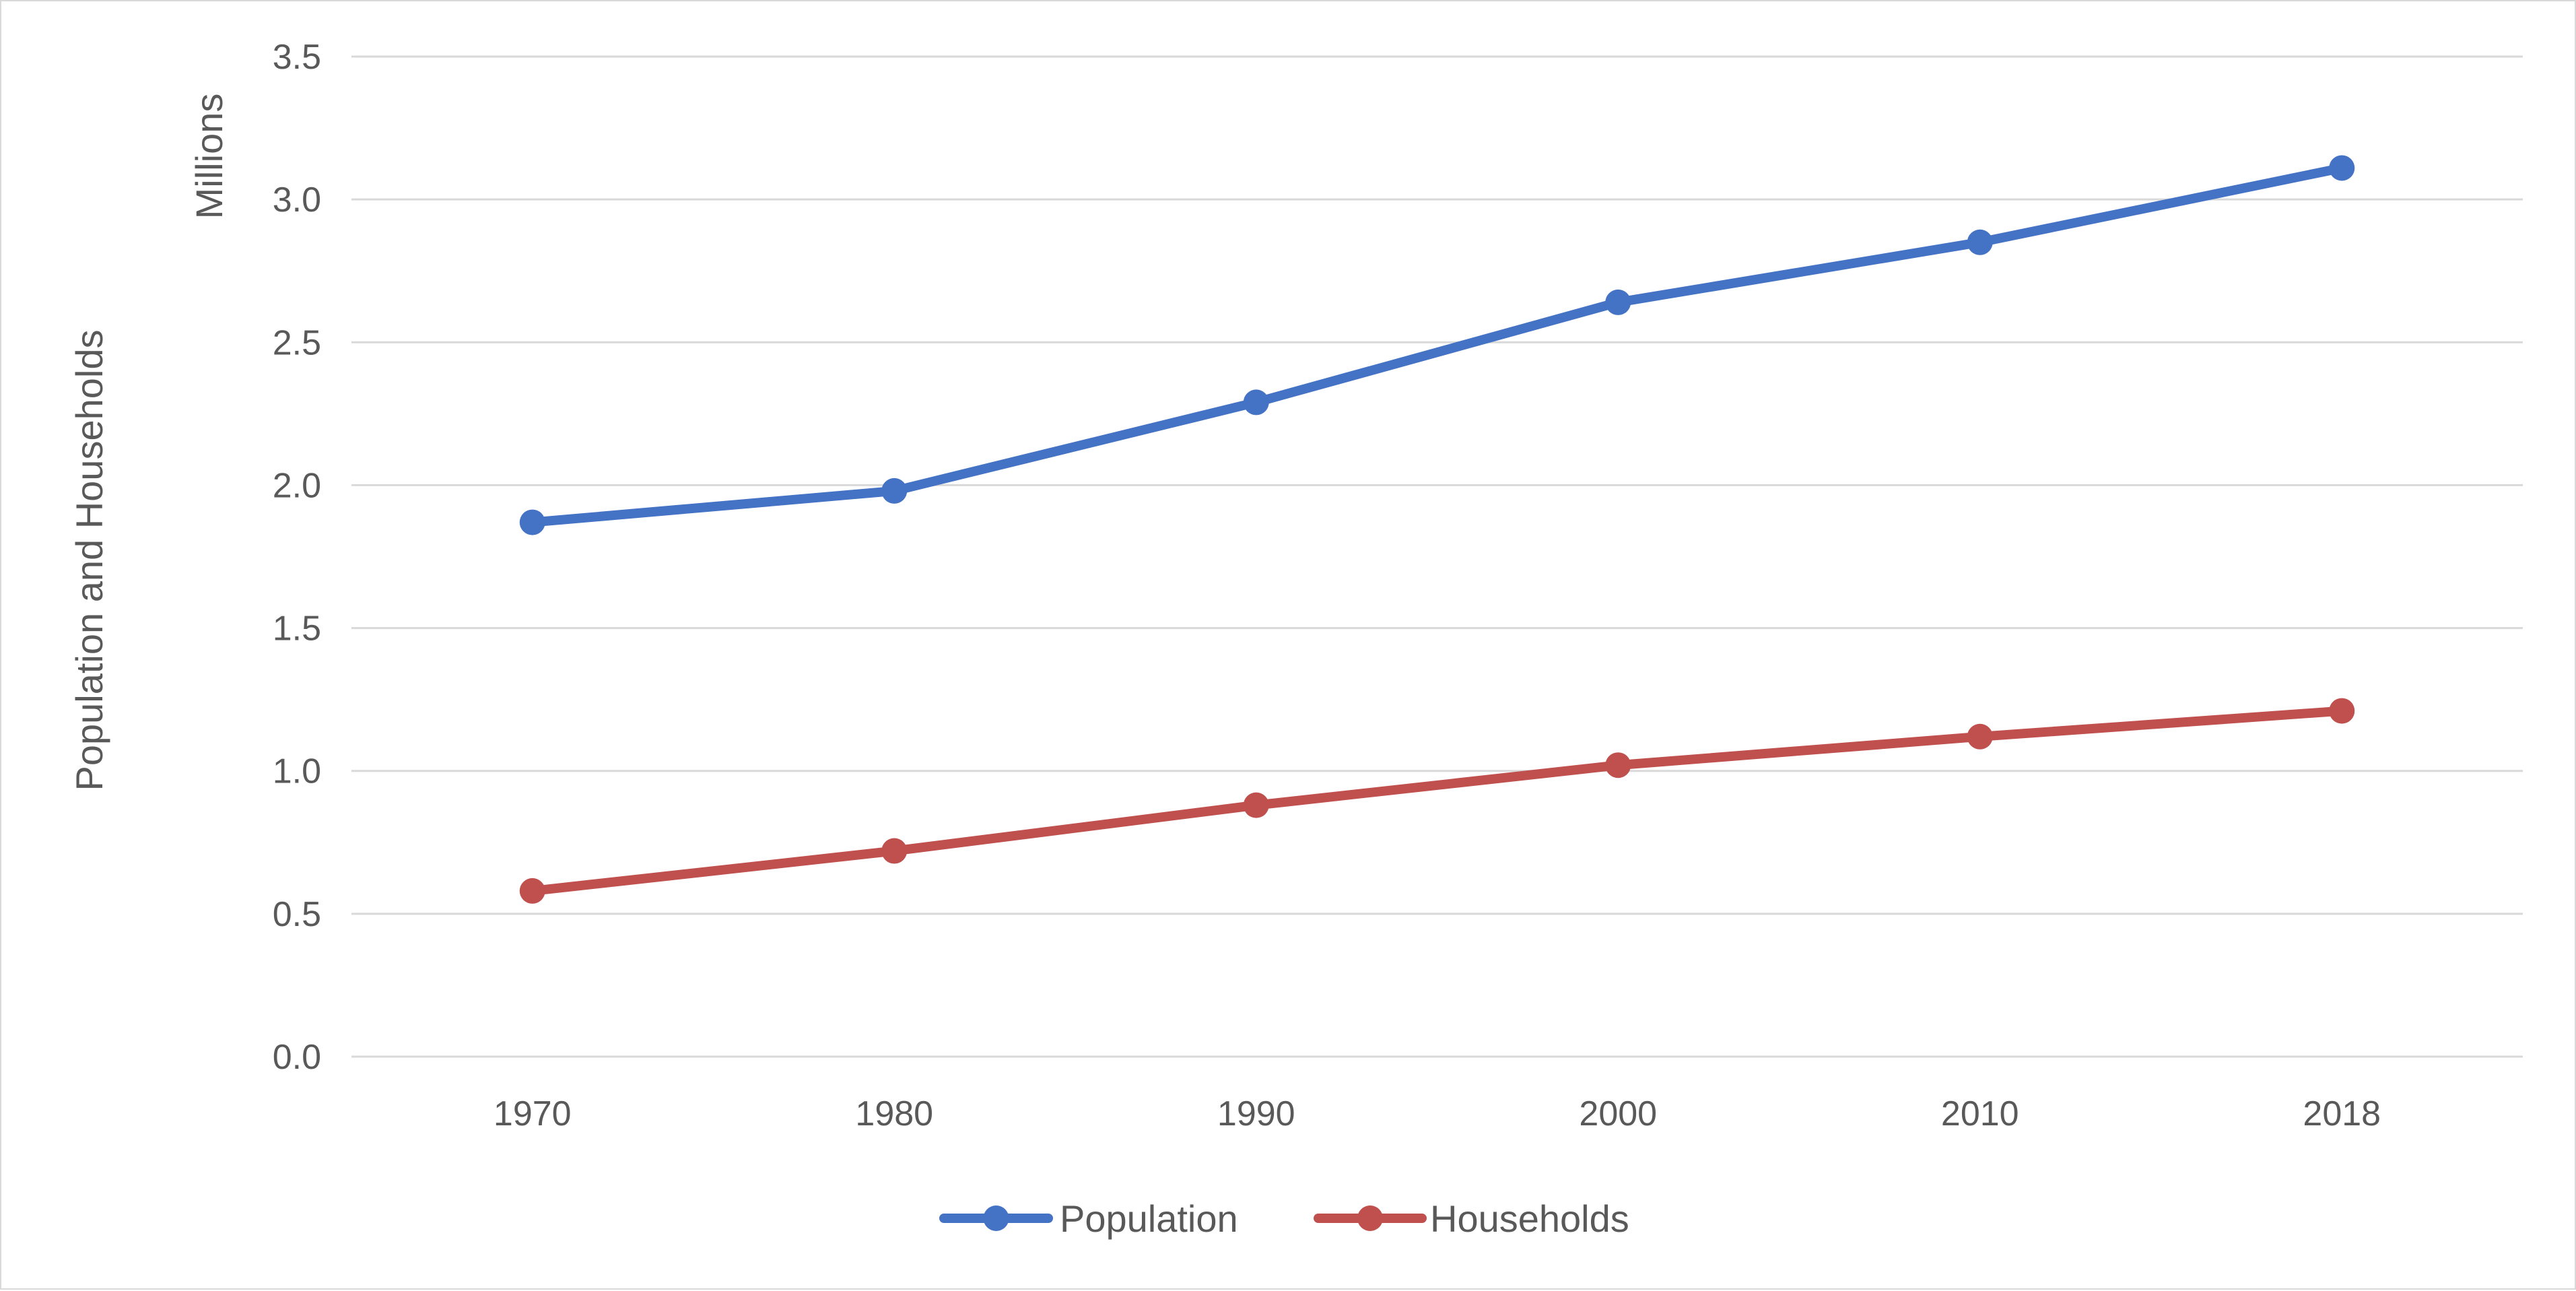  Describe the element at coordinates (297, 200) in the screenshot. I see `y-tick-label: 3.0` at that location.